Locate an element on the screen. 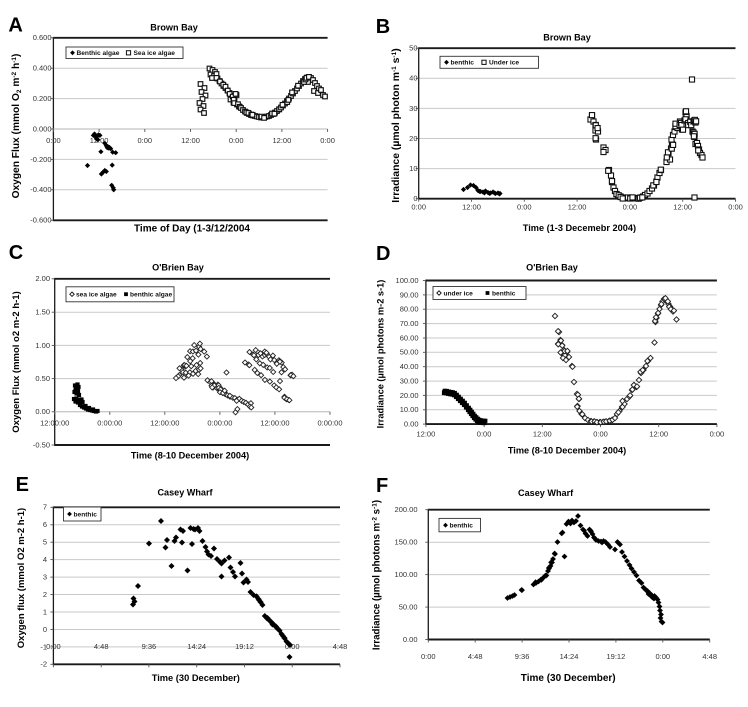 This screenshot has height=707, width=748. svg-text: 20.00 is located at coordinates (409, 395).